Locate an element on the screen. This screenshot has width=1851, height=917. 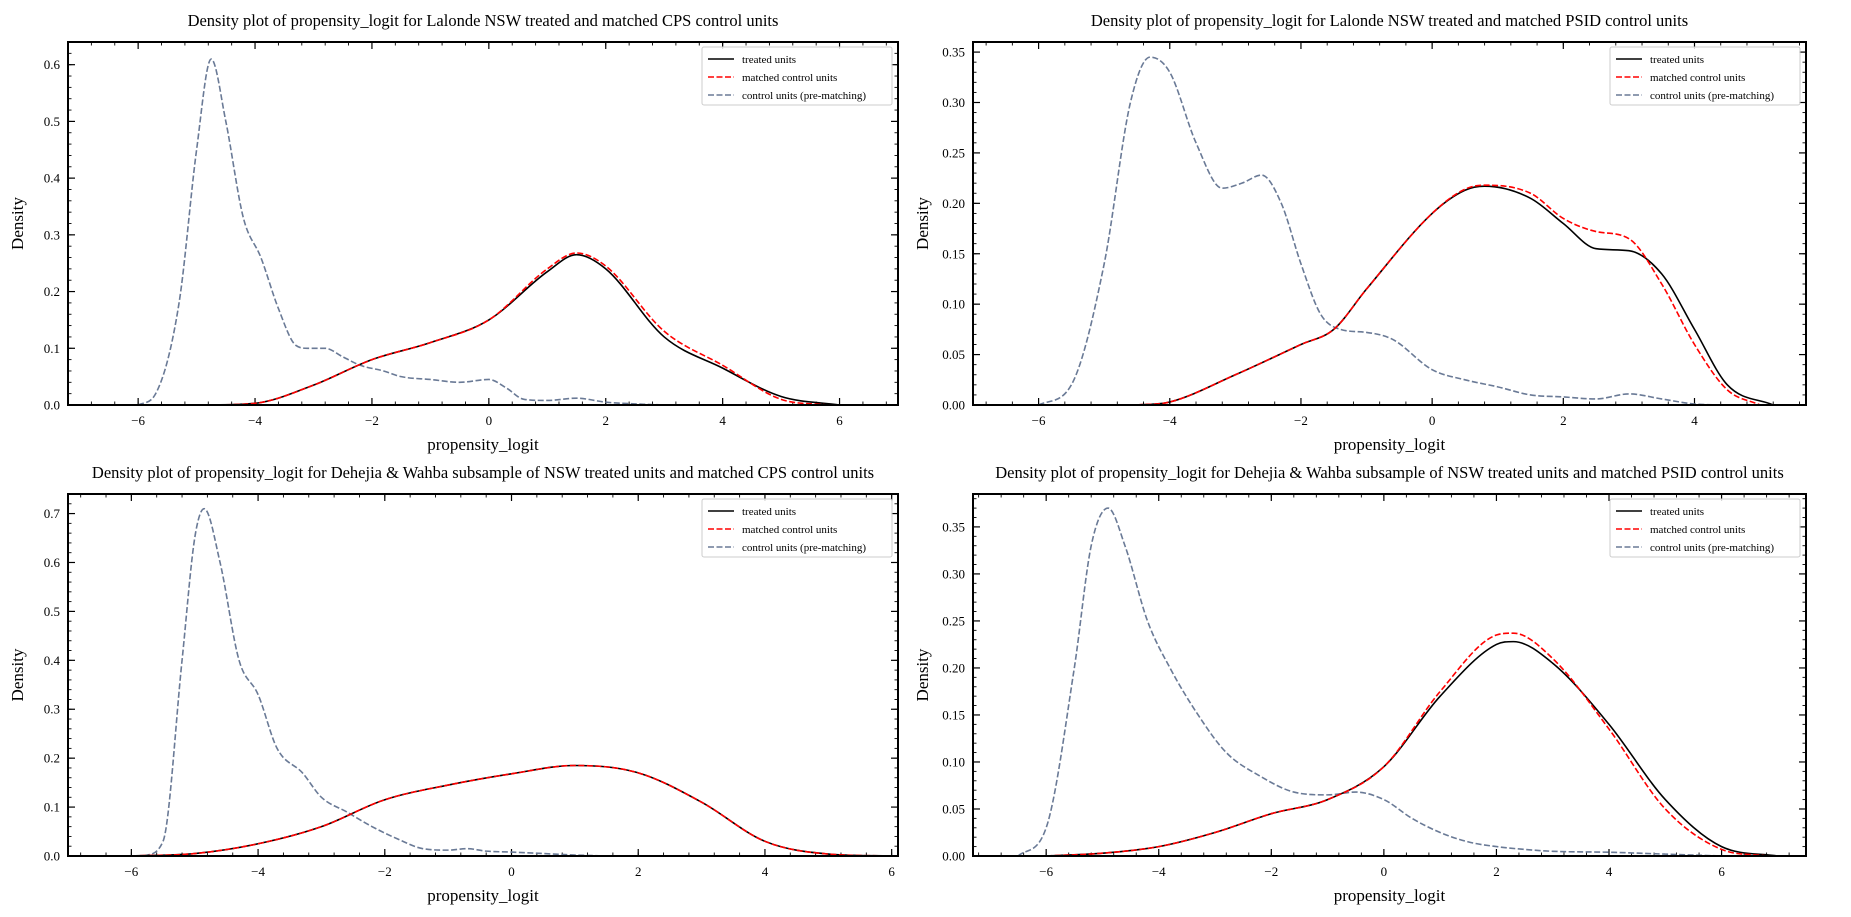
y-tick-label: 0.4 is located at coordinates (52, 178).